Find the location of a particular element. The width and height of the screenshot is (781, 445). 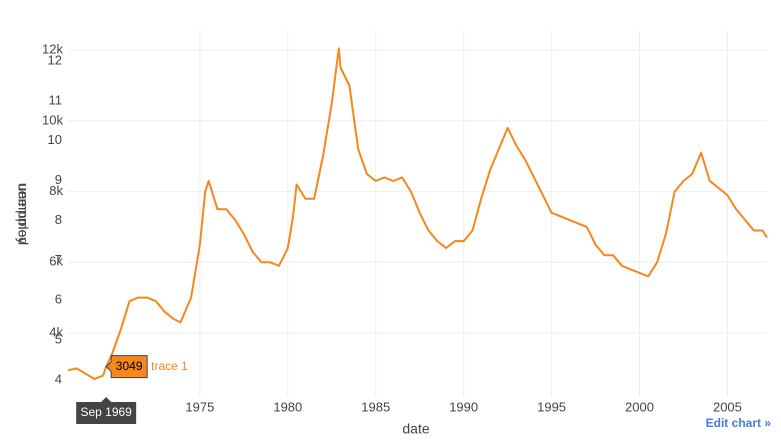

y-tick-label: 6k is located at coordinates (56, 261).